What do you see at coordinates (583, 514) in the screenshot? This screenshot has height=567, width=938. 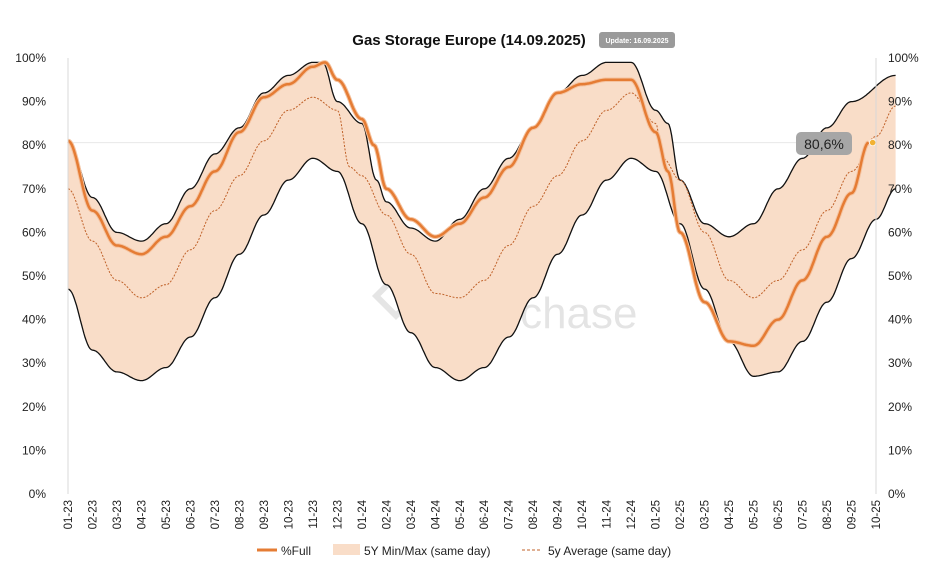 I see `x-tick: 10-24` at bounding box center [583, 514].